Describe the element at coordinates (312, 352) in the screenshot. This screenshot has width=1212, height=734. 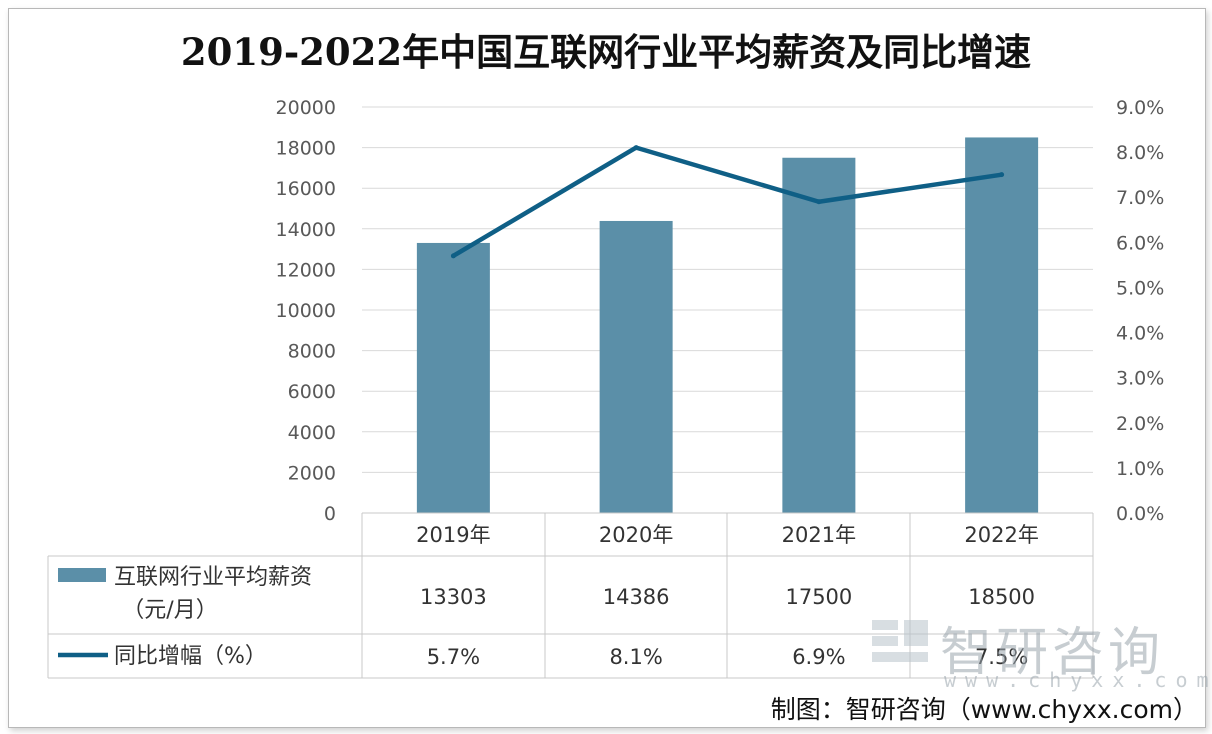
I see `y-left-tick-label: 8000` at that location.